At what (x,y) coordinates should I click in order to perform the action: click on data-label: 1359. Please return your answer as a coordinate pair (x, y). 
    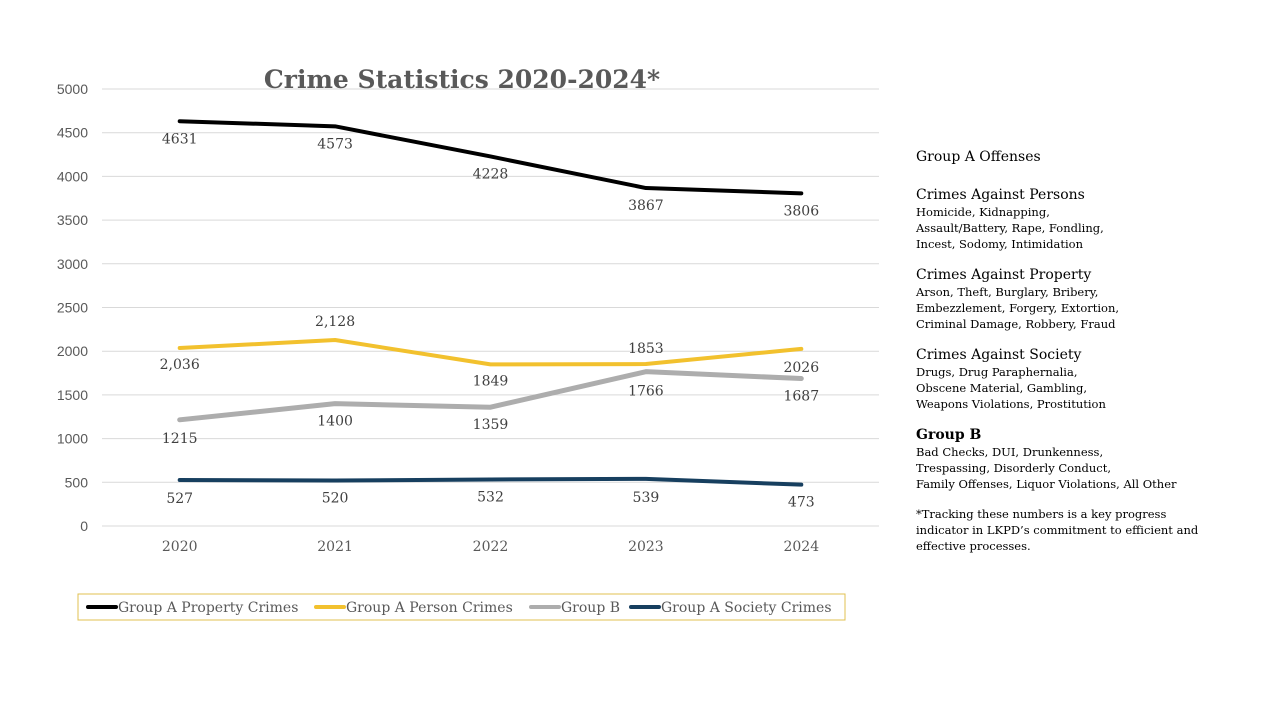
    Looking at the image, I should click on (491, 425).